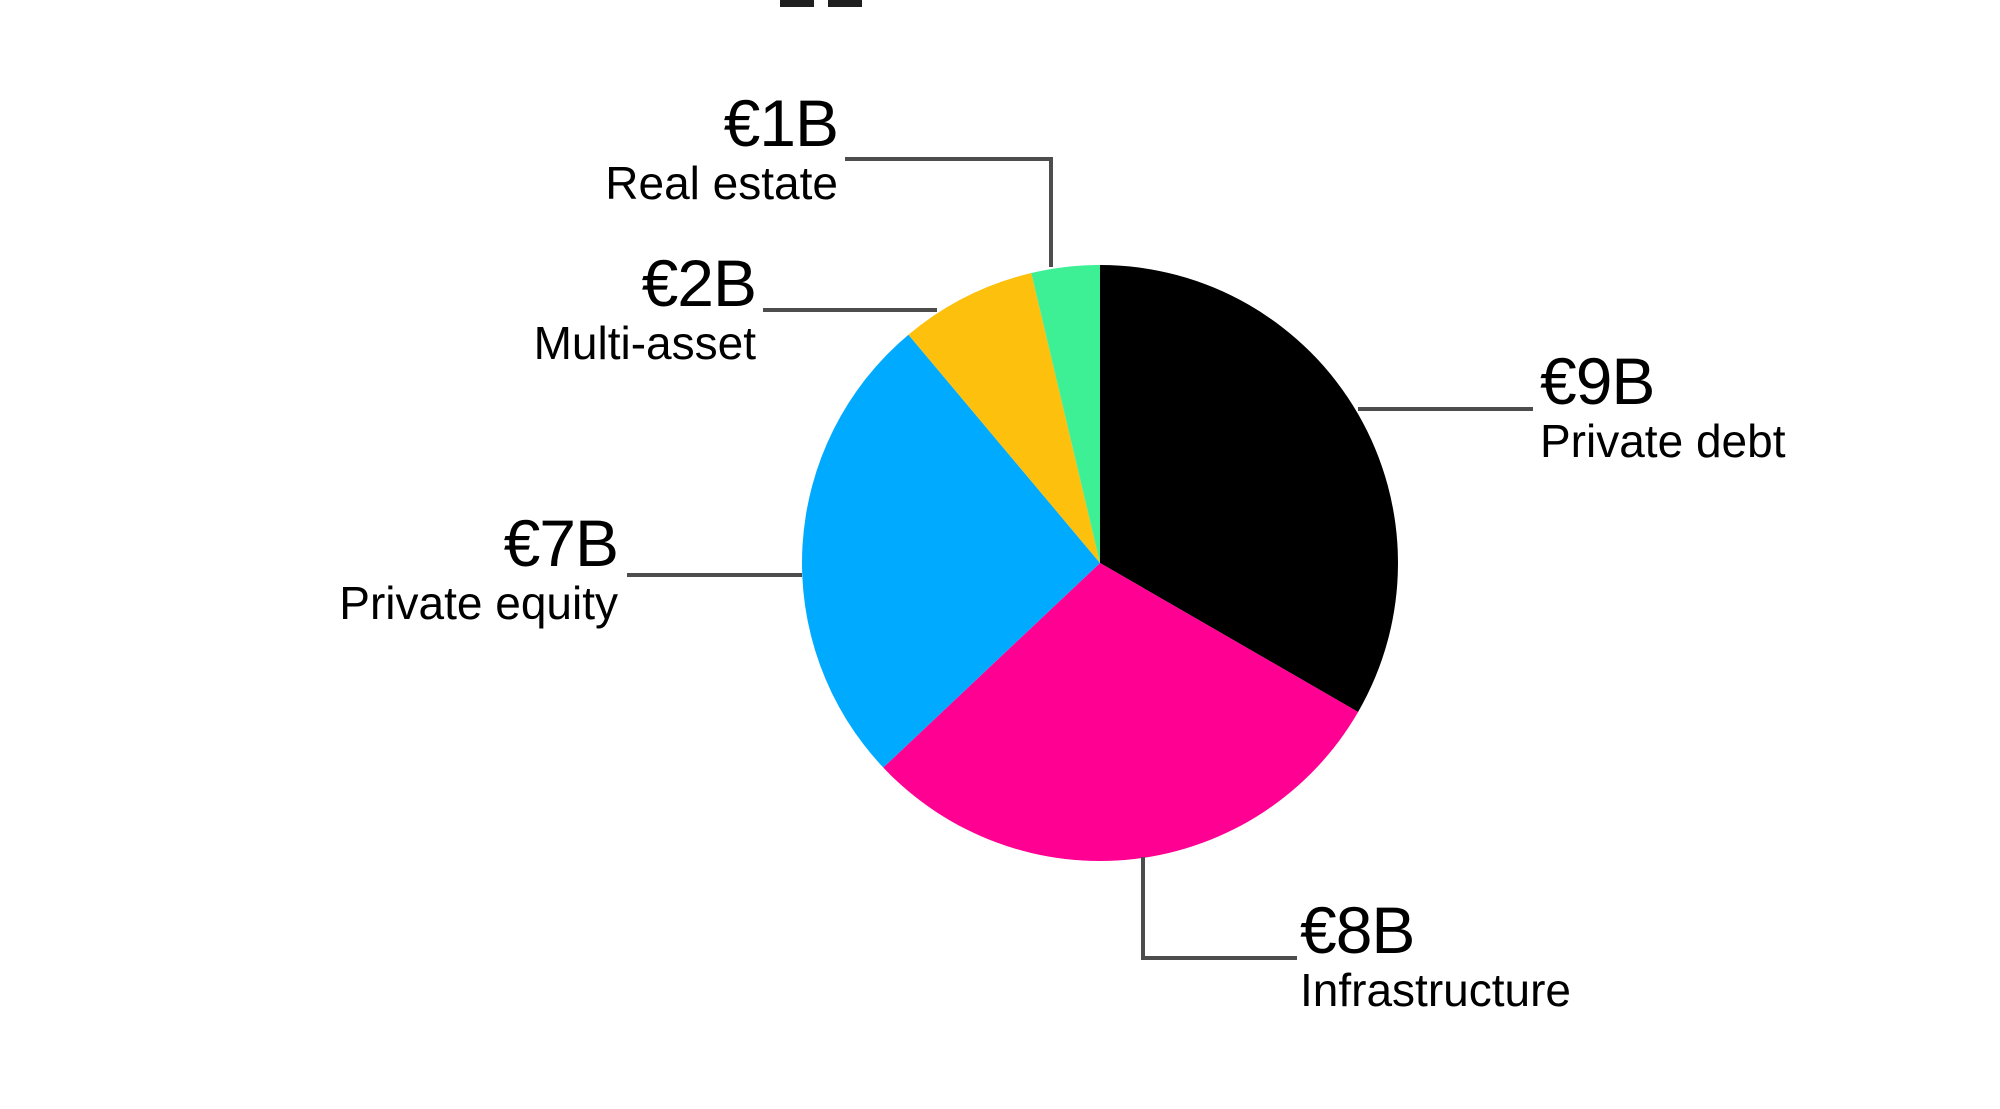  Describe the element at coordinates (721, 183) in the screenshot. I see `slice-category-label: Real estate` at that location.